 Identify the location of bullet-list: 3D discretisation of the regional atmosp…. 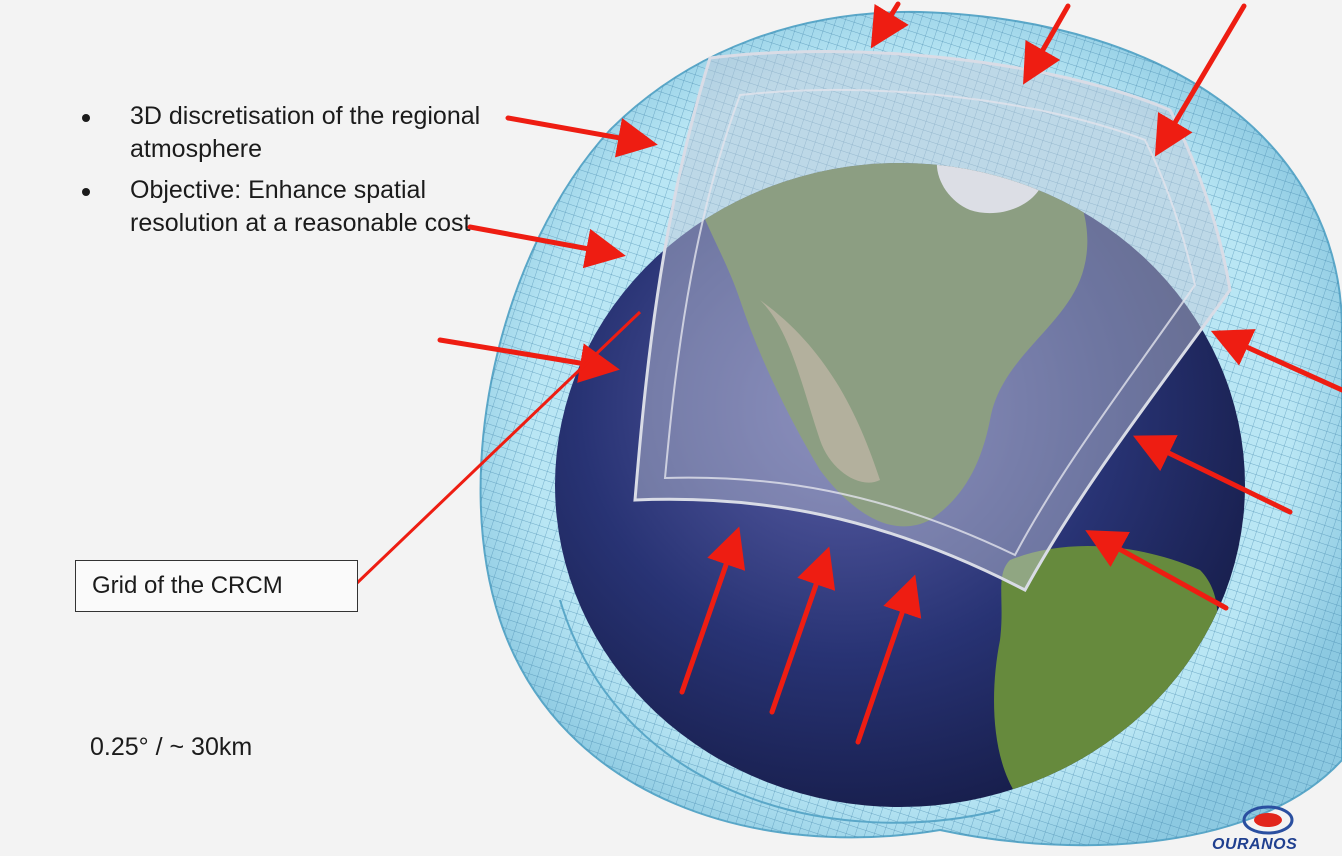
(288, 174).